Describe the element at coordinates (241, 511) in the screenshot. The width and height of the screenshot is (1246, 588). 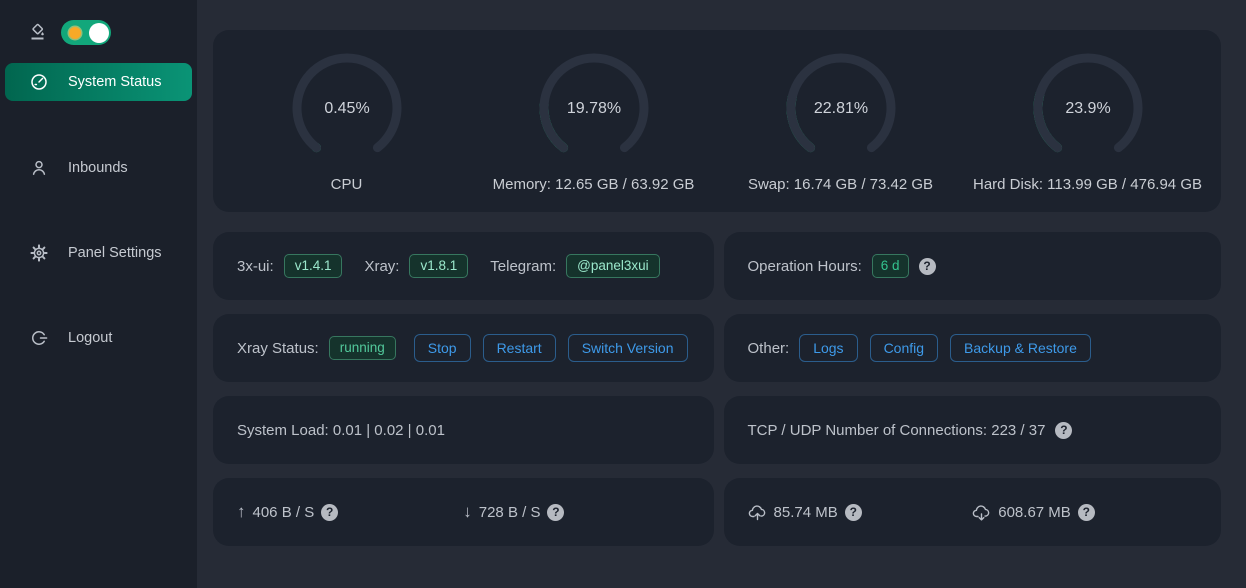
I see `arrow-up-icon: ↑` at that location.